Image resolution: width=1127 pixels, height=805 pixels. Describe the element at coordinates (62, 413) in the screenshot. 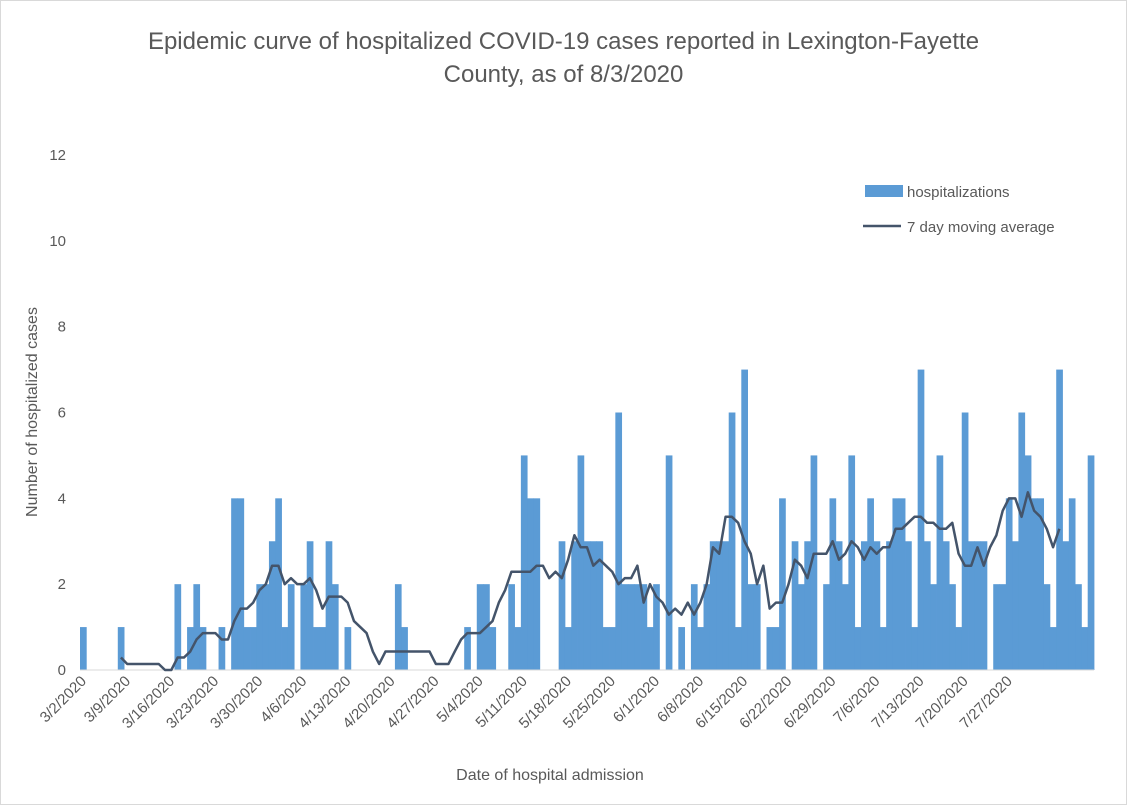

I see `y-tick-label: 6` at that location.